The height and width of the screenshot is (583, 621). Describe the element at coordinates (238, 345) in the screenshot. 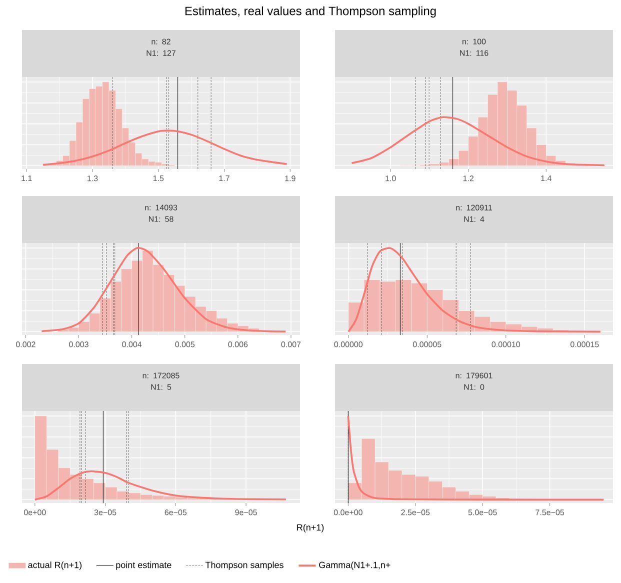

I see `x-tick-label: 0.006` at that location.